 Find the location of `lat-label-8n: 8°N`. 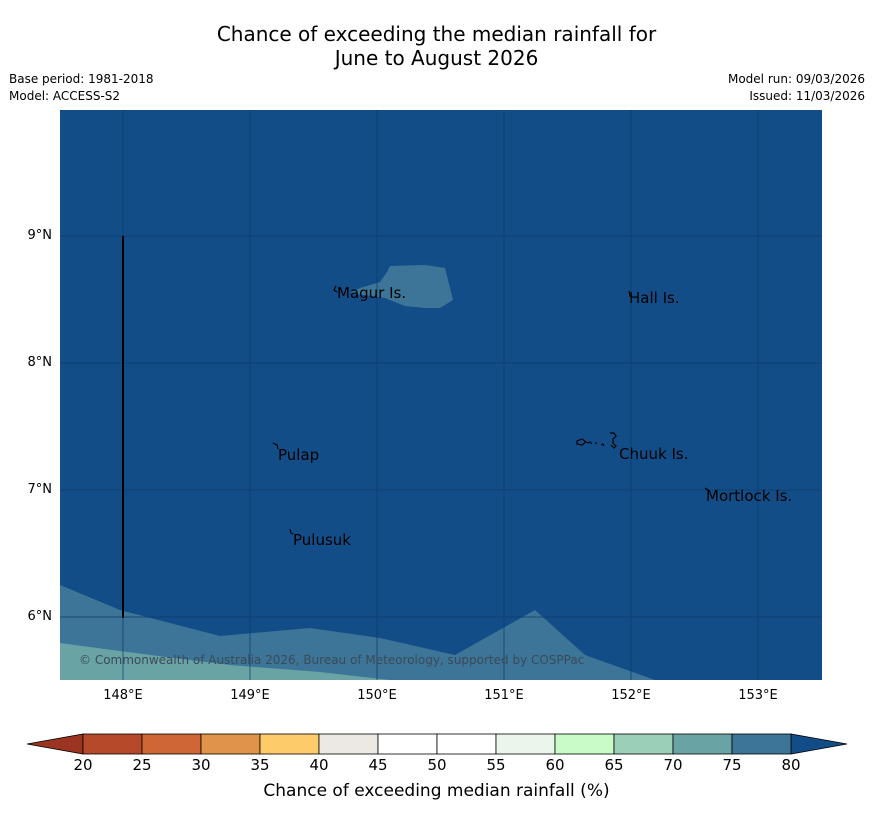

lat-label-8n: 8°N is located at coordinates (40, 362).